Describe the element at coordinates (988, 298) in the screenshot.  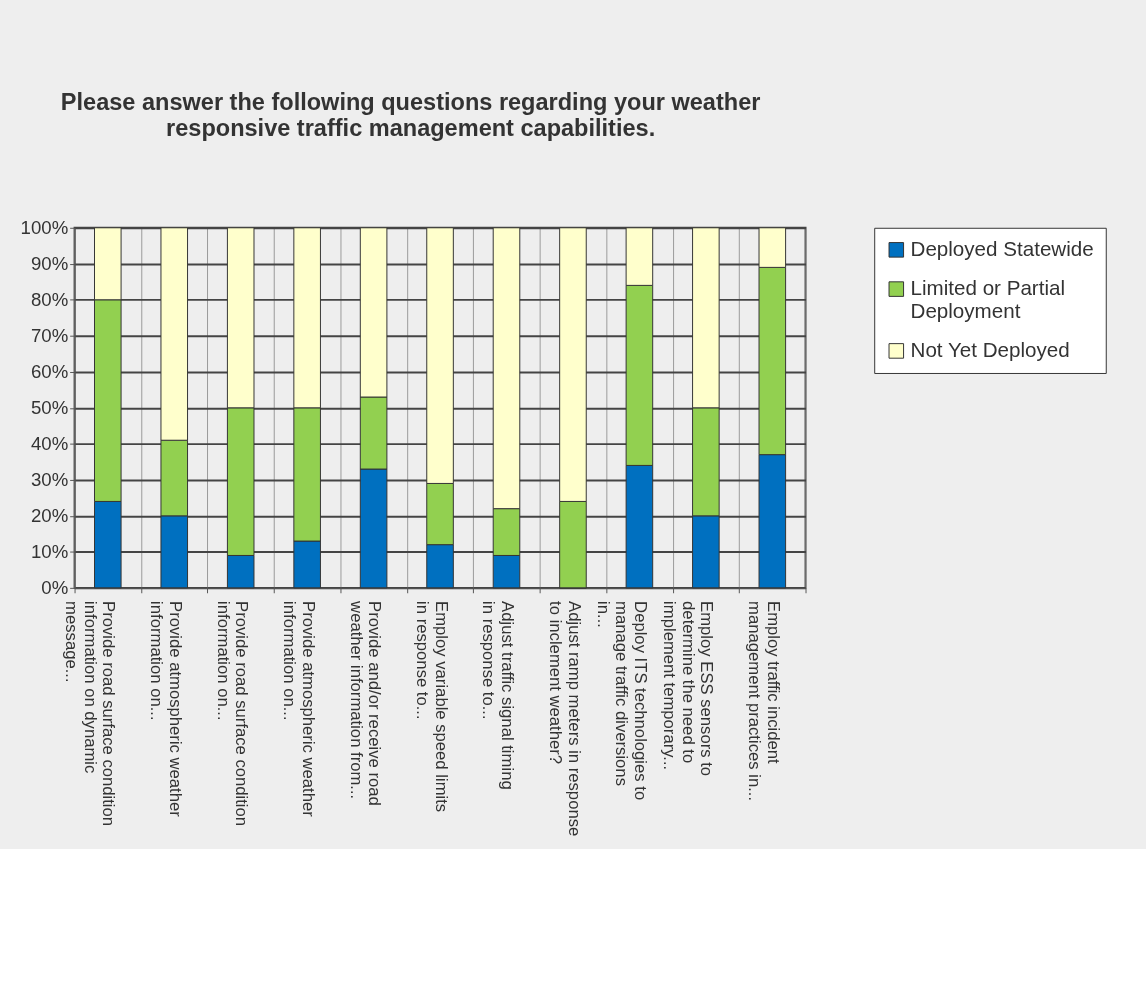
I see `legend-label: Limited or Partial Deployment` at that location.